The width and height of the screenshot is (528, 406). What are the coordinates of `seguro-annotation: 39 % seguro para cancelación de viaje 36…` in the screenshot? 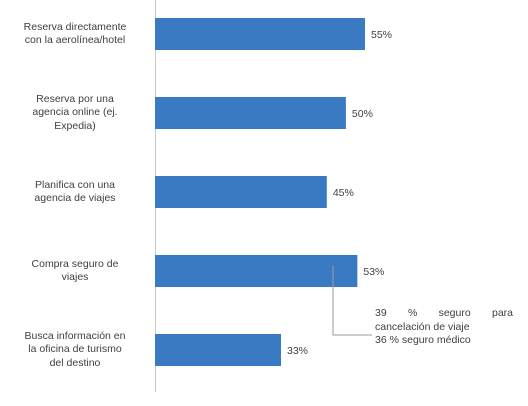 It's located at (444, 327).